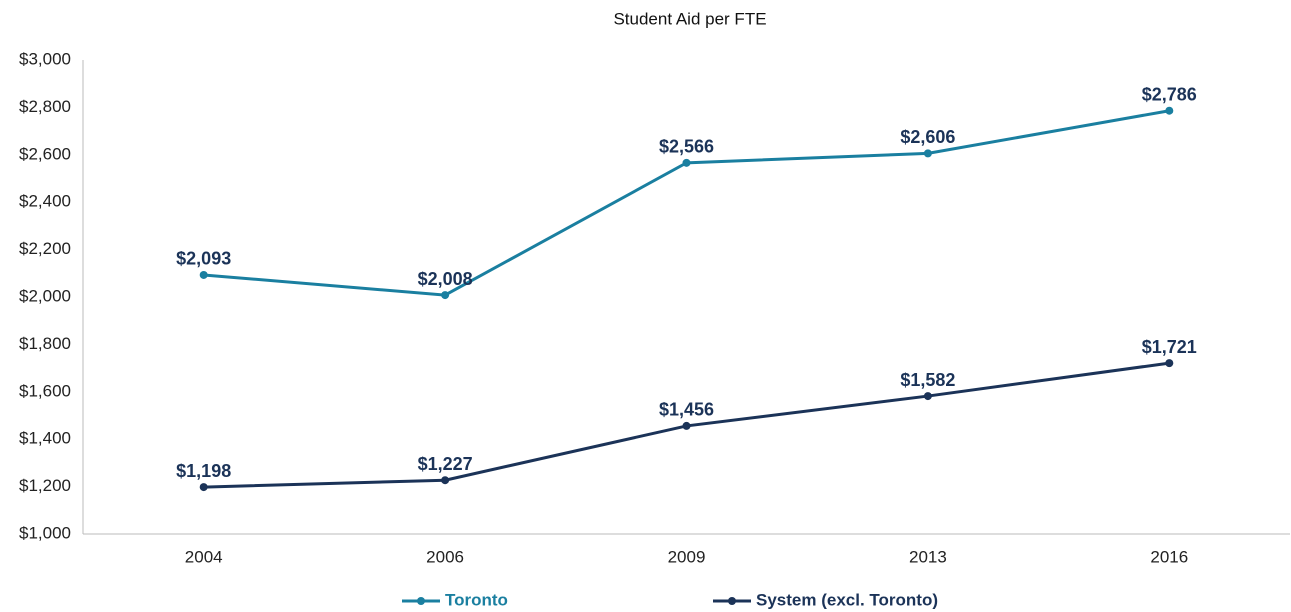 The image size is (1291, 612). Describe the element at coordinates (45, 390) in the screenshot. I see `y-tick-label: $1,600` at that location.